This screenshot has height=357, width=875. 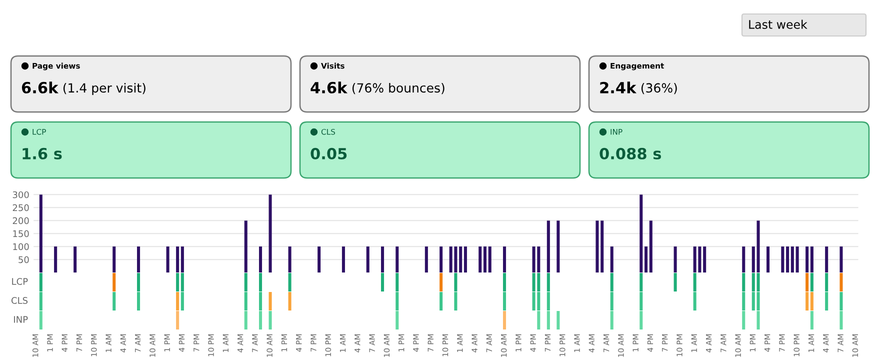 What do you see at coordinates (20, 220) in the screenshot?
I see `y-tick-label: 200` at bounding box center [20, 220].